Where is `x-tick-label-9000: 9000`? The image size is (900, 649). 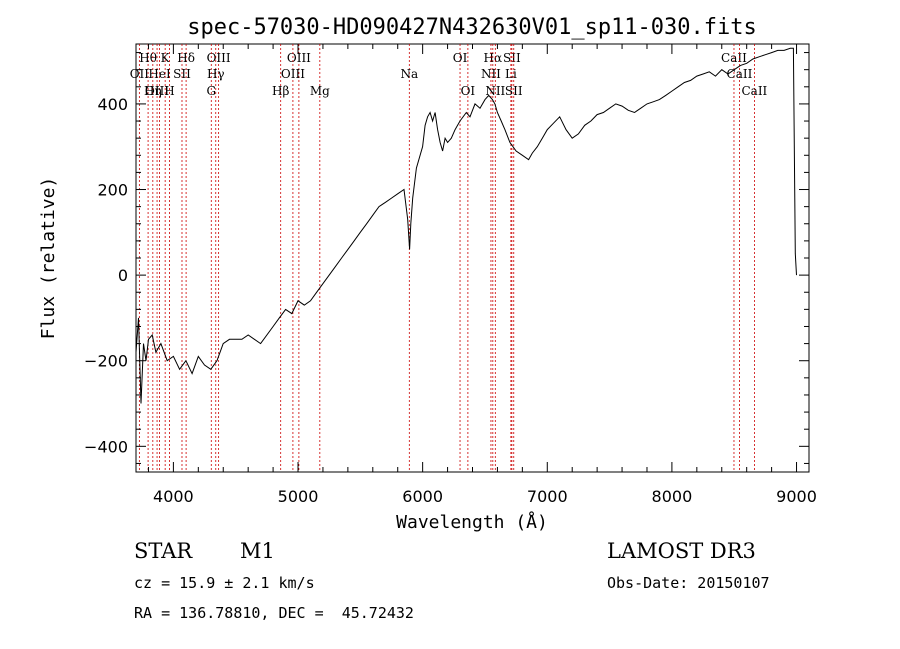
x-tick-label-9000: 9000 is located at coordinates (796, 496).